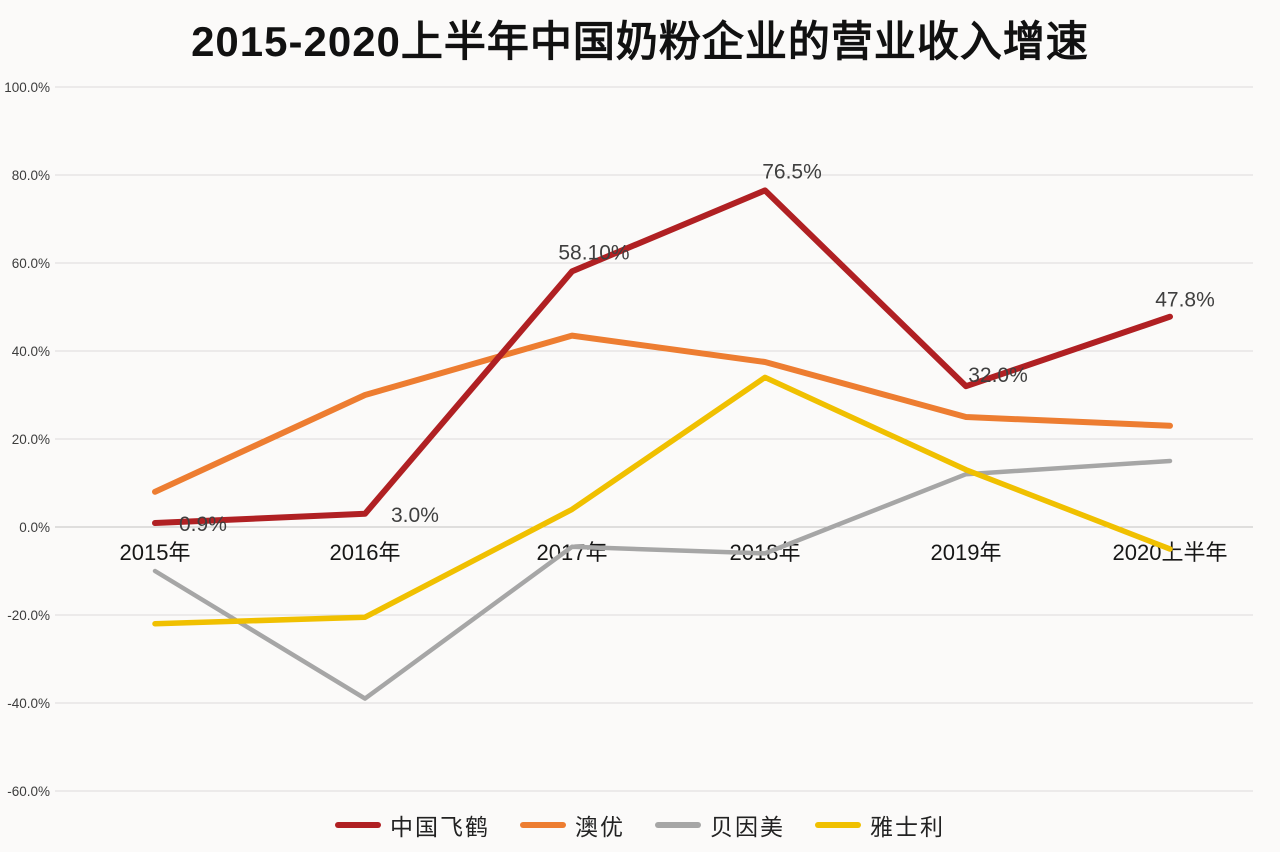  What do you see at coordinates (358, 825) in the screenshot?
I see `feihe-line-swatch` at bounding box center [358, 825].